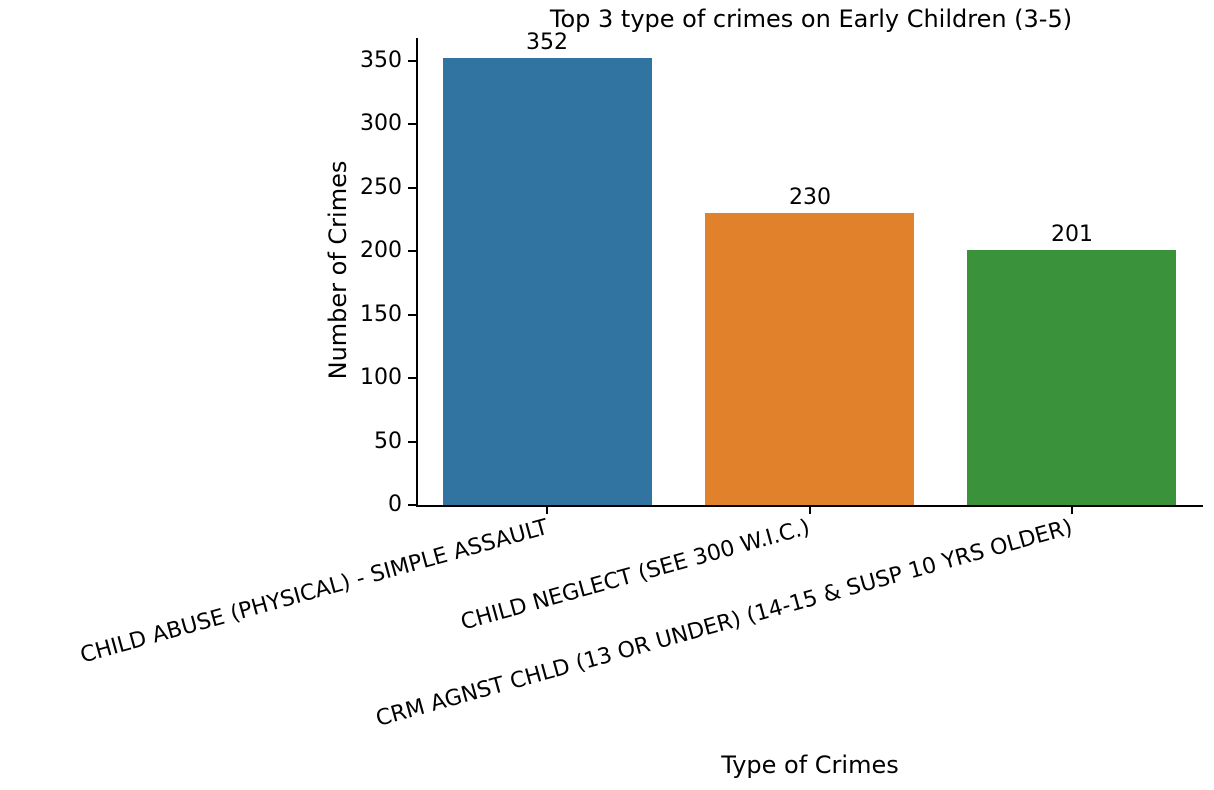 The image size is (1214, 790). I want to click on y-tick-label: 350, so click(381, 60).